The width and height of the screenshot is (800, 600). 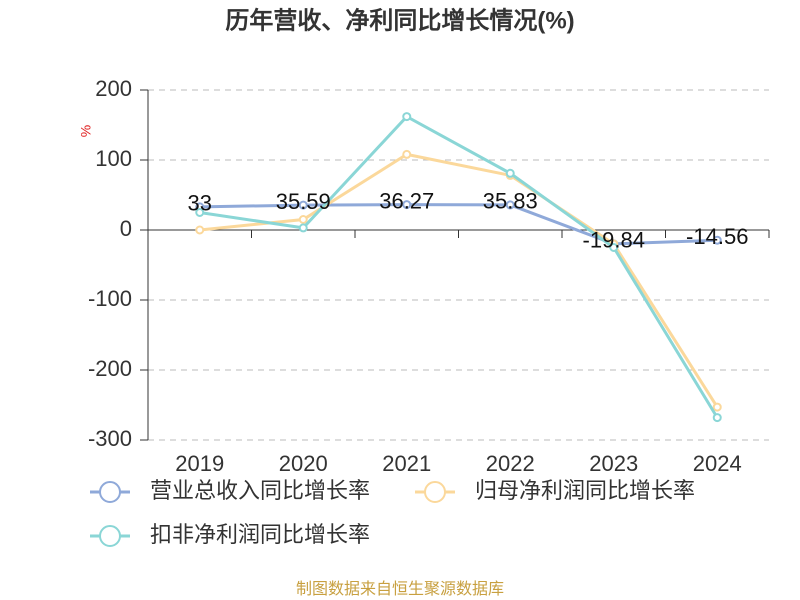 What do you see at coordinates (110, 438) in the screenshot?
I see `y-tick-label: -300` at bounding box center [110, 438].